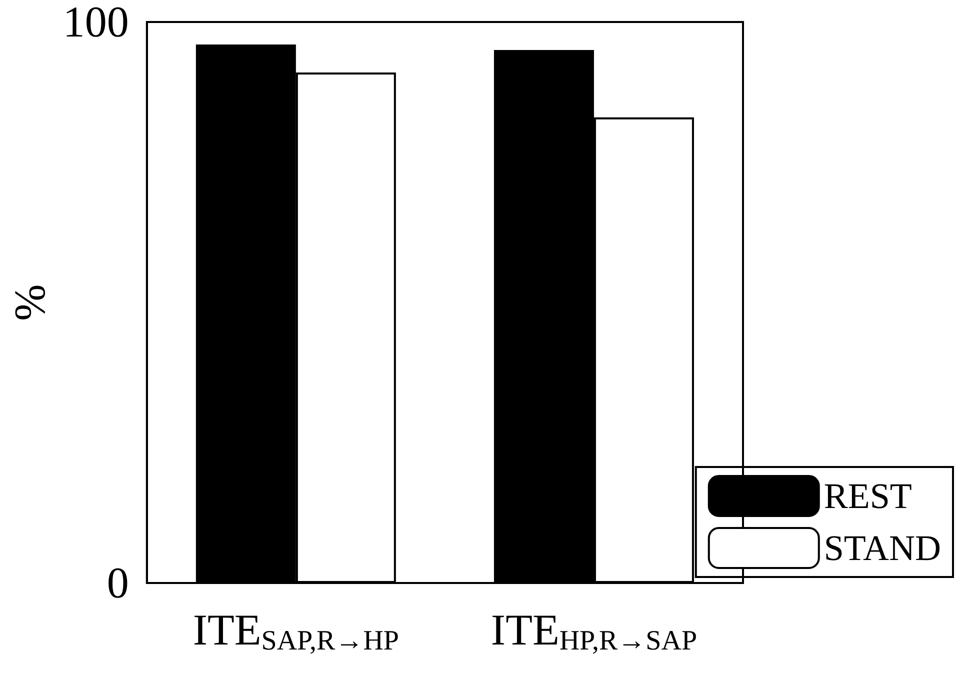  I want to click on y-tick-label: 0, so click(117, 583).